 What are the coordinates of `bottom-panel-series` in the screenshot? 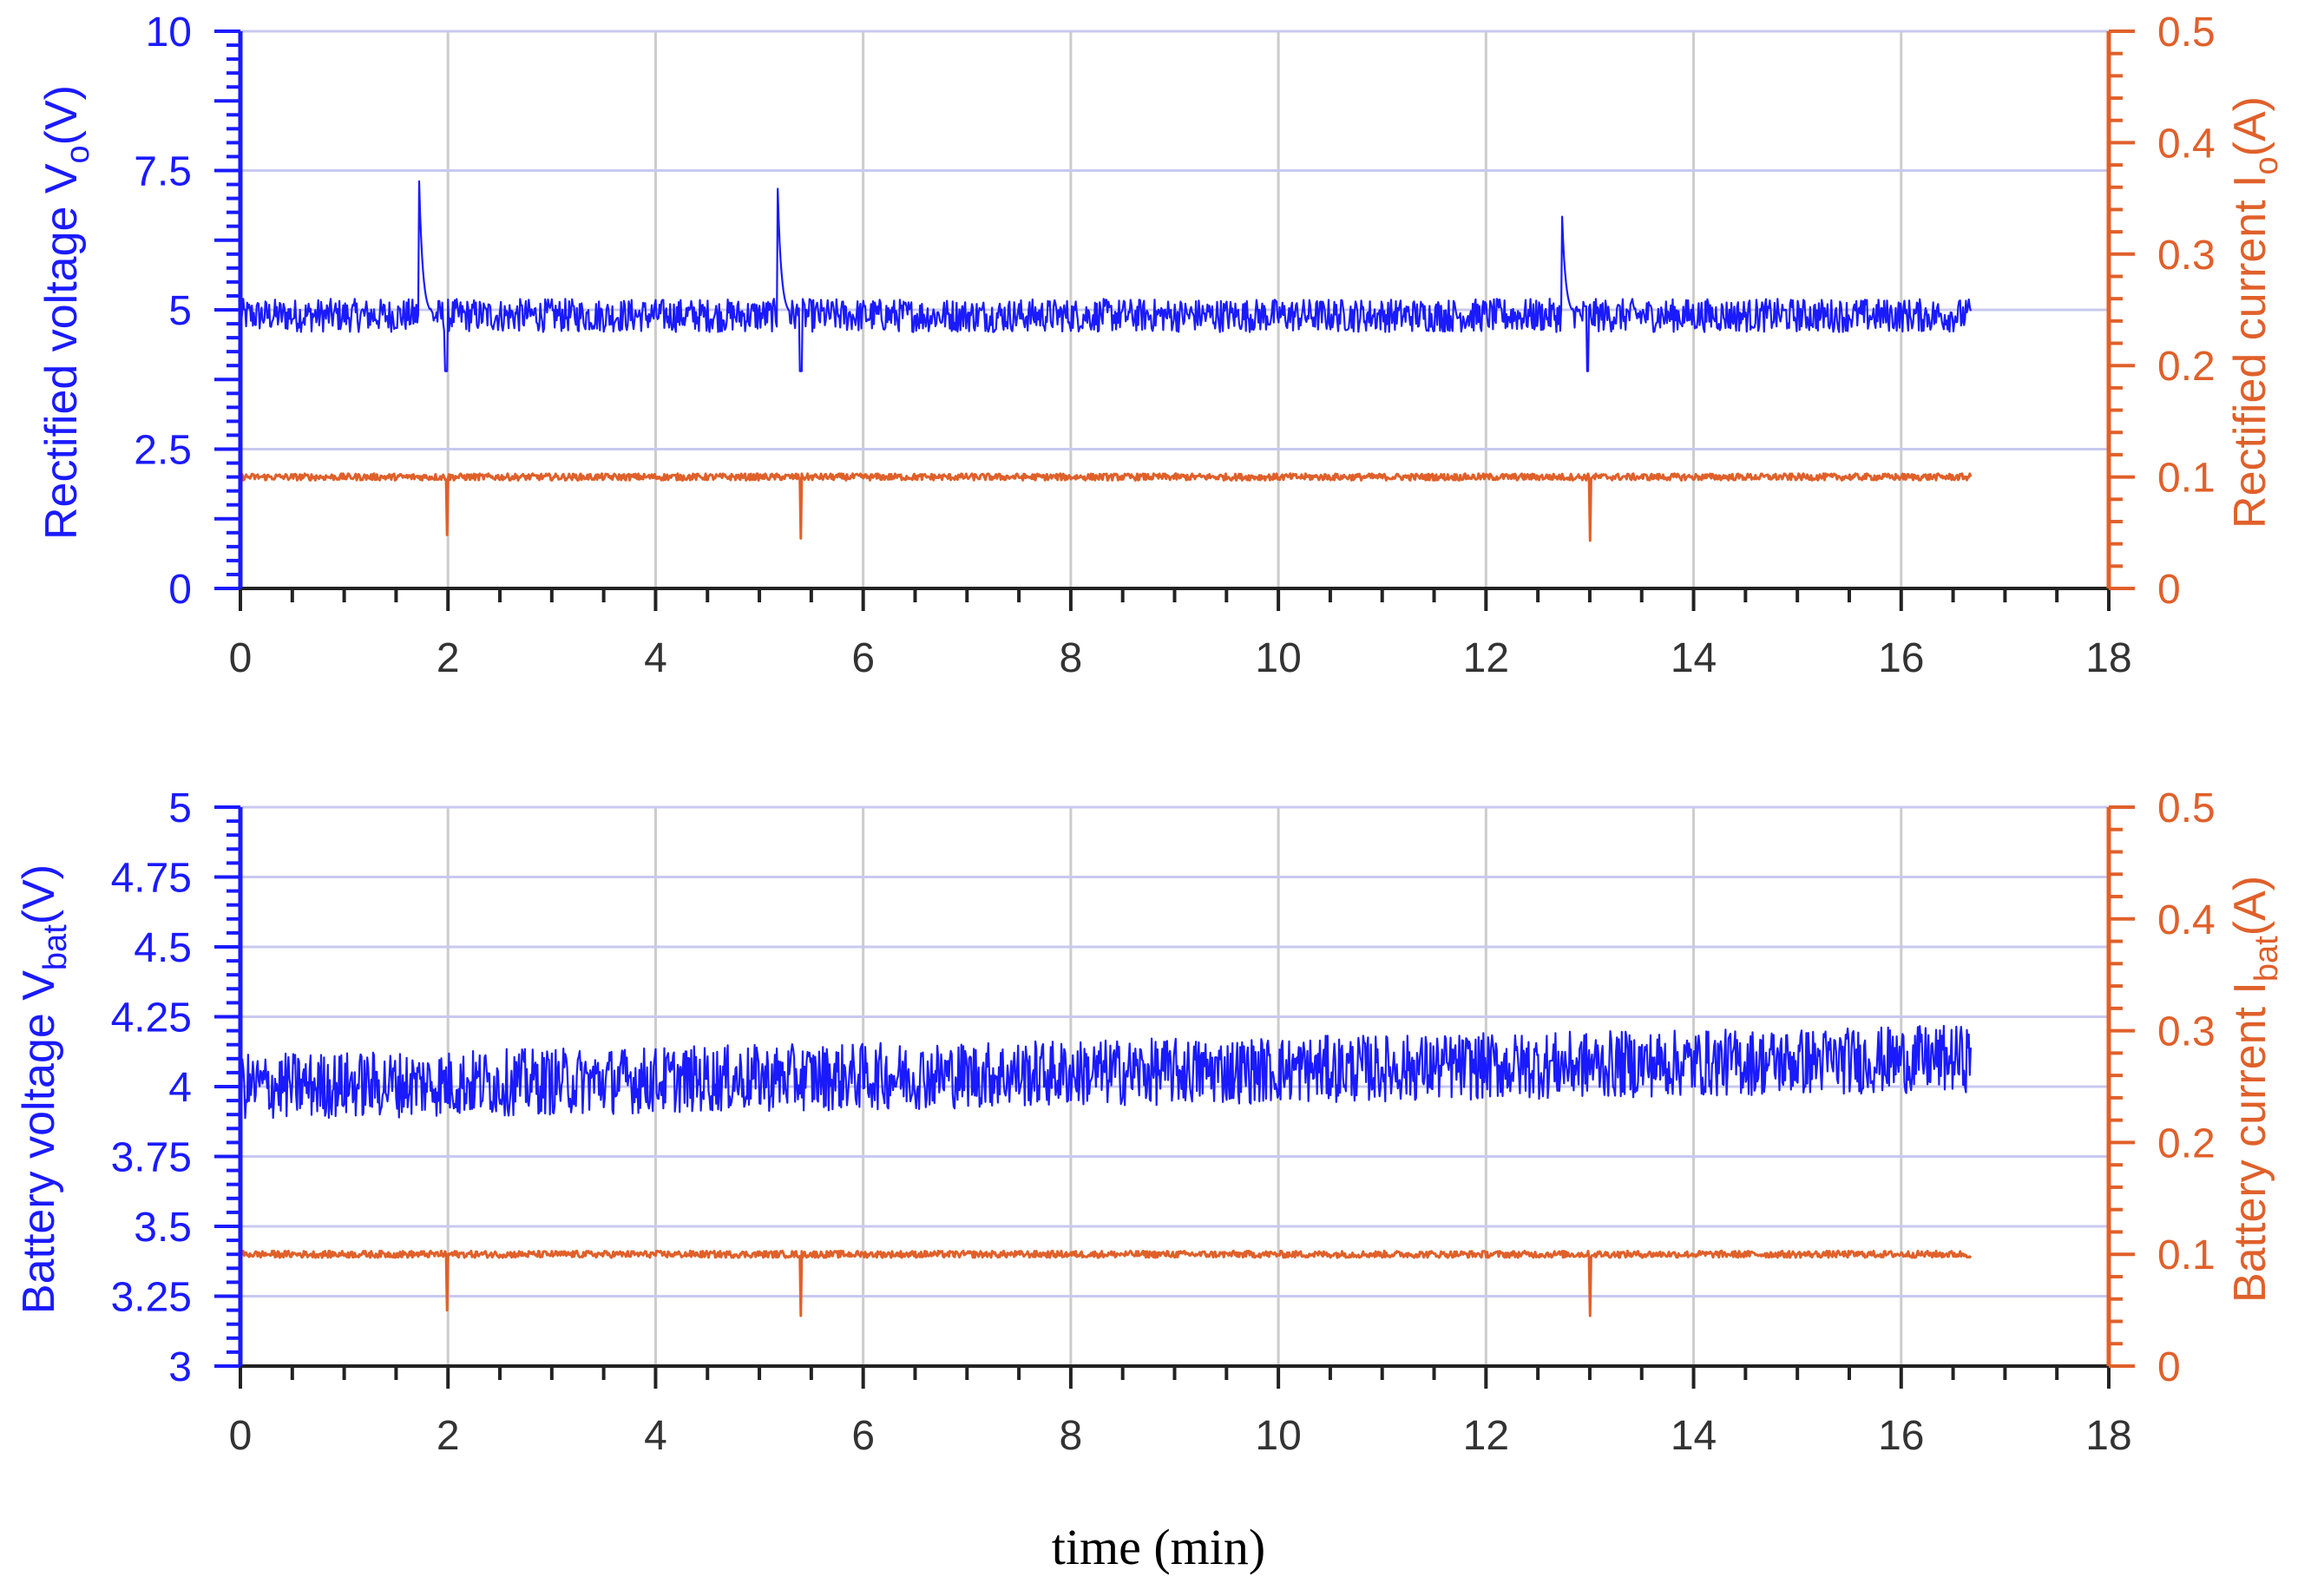 It's located at (1106, 1170).